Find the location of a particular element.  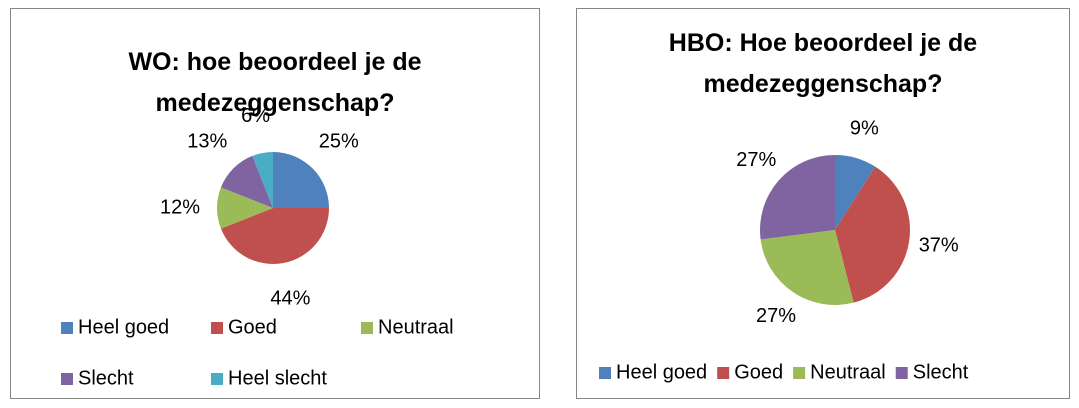

data-label: 13% is located at coordinates (207, 142).